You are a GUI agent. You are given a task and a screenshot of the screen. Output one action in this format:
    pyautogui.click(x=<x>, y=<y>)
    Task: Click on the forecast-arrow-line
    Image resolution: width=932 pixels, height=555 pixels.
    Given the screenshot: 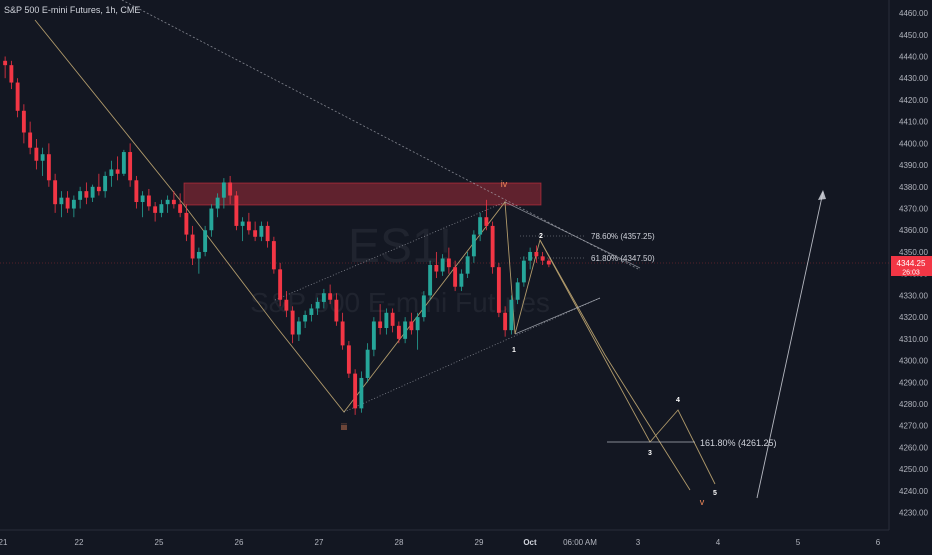 What is the action you would take?
    pyautogui.click(x=790, y=345)
    